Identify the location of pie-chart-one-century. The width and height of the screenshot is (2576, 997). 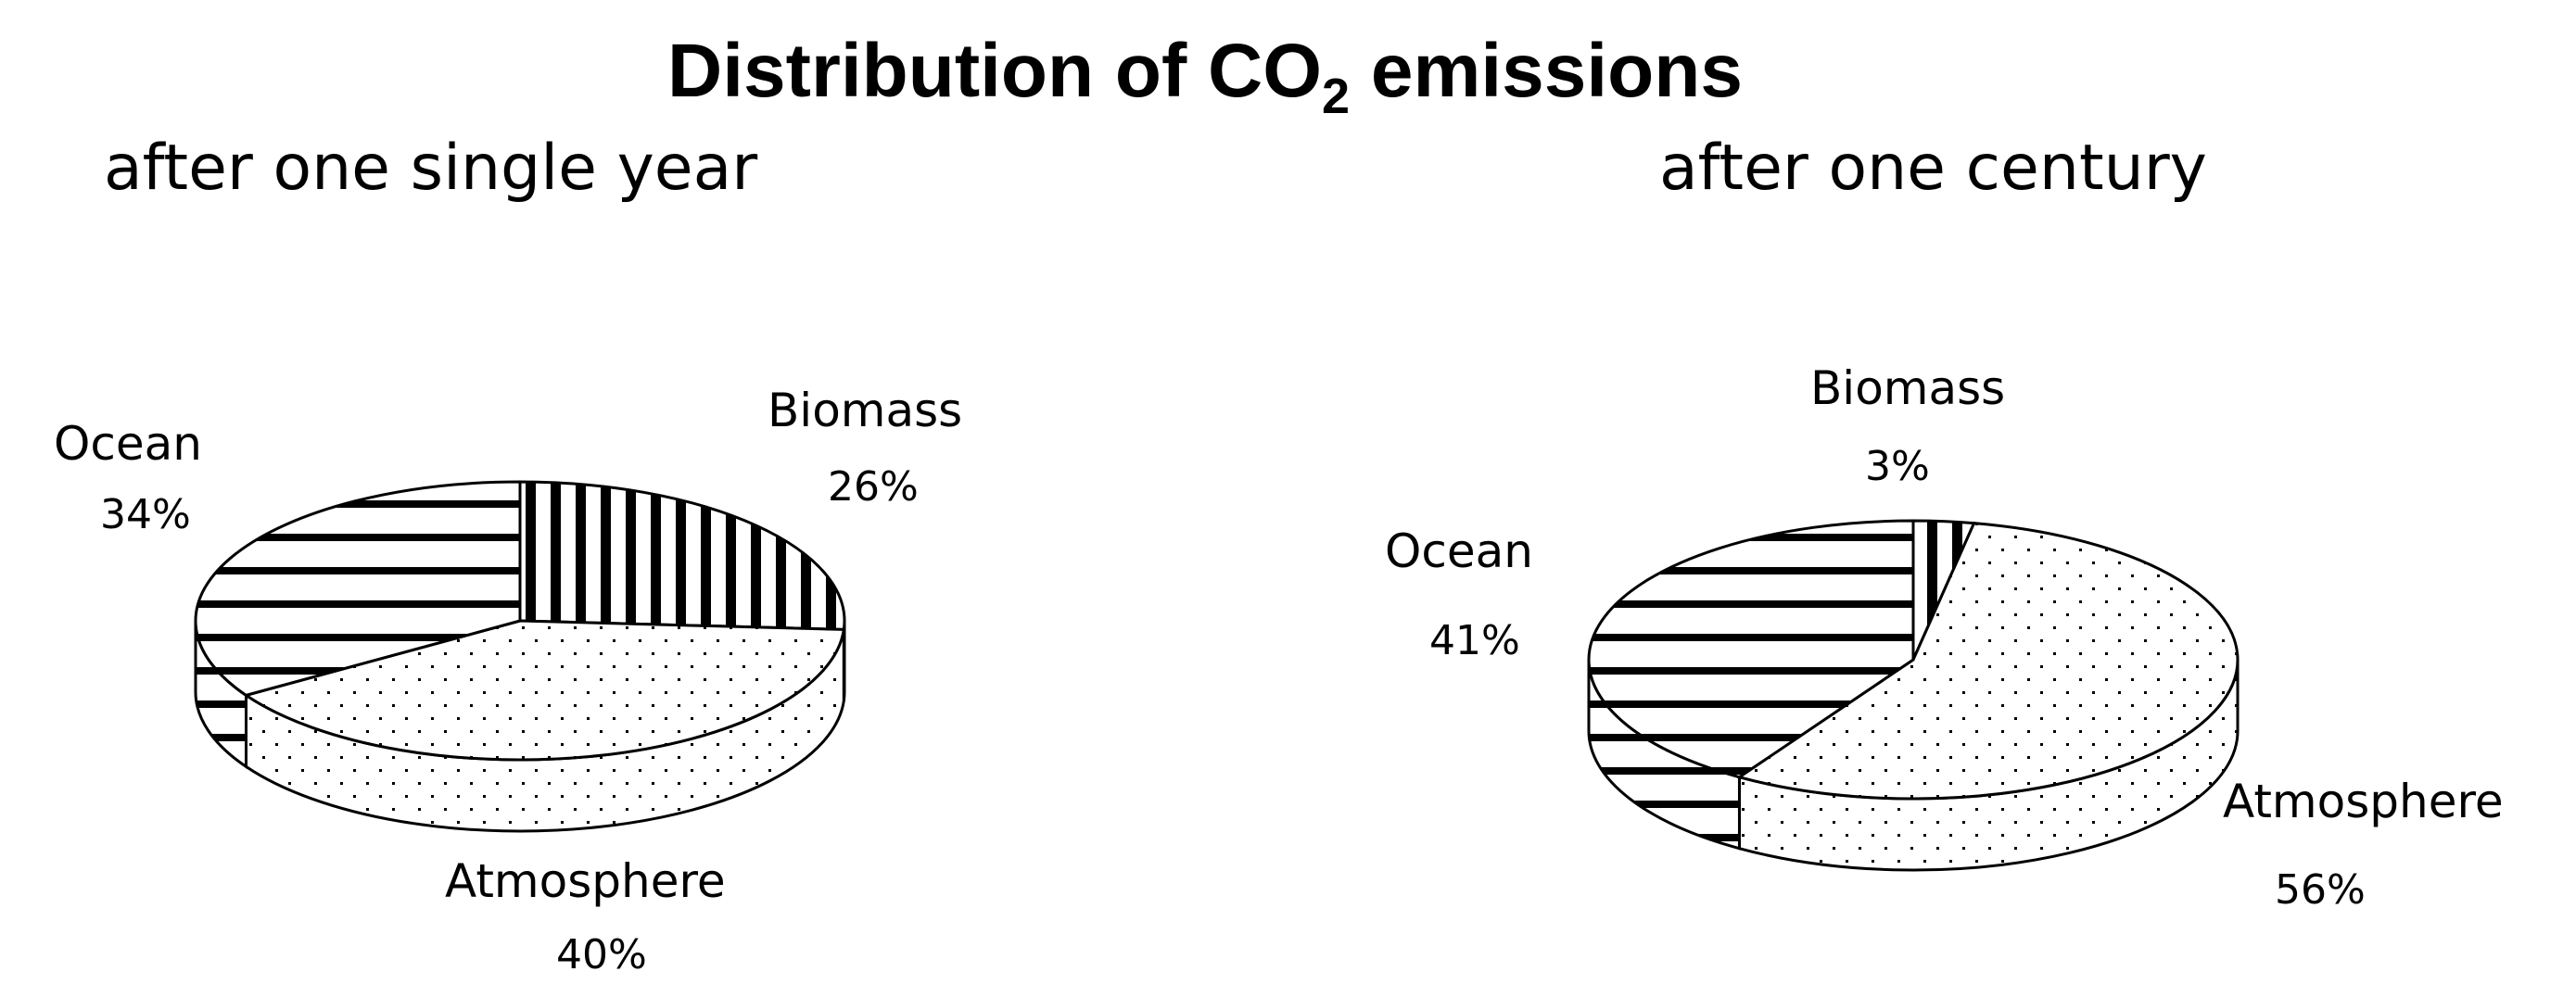
(1914, 695).